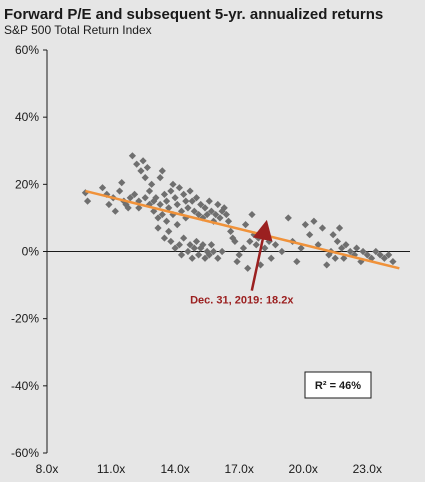 Image resolution: width=425 pixels, height=482 pixels. Describe the element at coordinates (78, 30) in the screenshot. I see `chart-subtitle: S&P 500 Total Return Index` at that location.